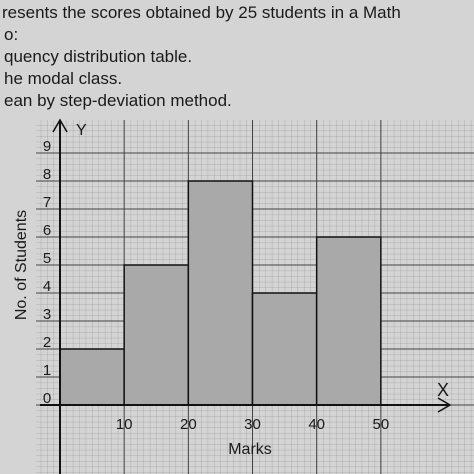  What do you see at coordinates (118, 100) in the screenshot?
I see `header-line: ean by step-deviation method.` at bounding box center [118, 100].